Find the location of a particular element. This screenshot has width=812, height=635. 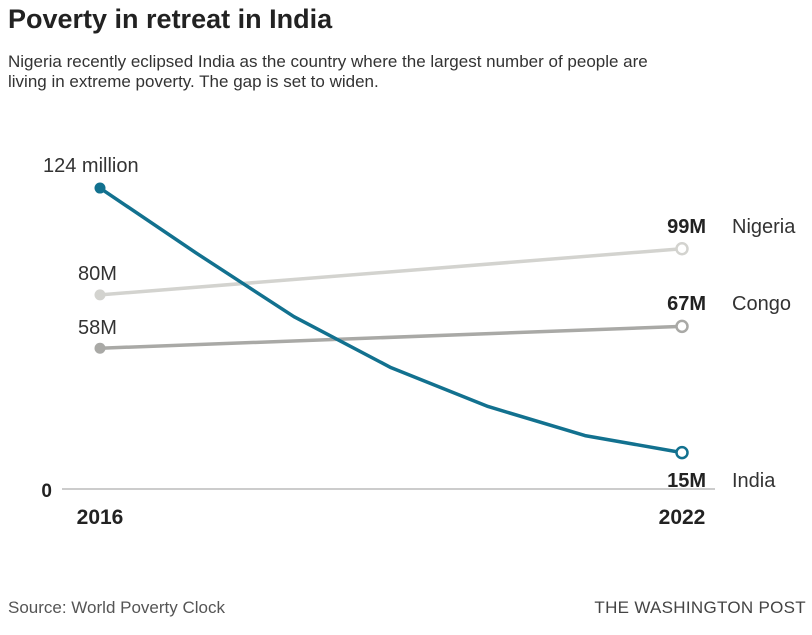

congo-start-point is located at coordinates (100, 348).